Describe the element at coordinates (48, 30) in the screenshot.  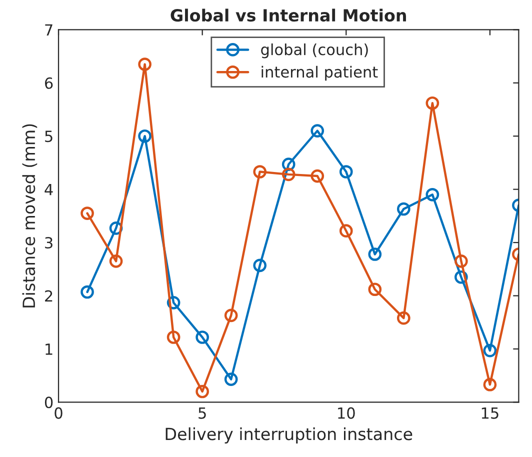
I see `y-tick-label: 7` at that location.